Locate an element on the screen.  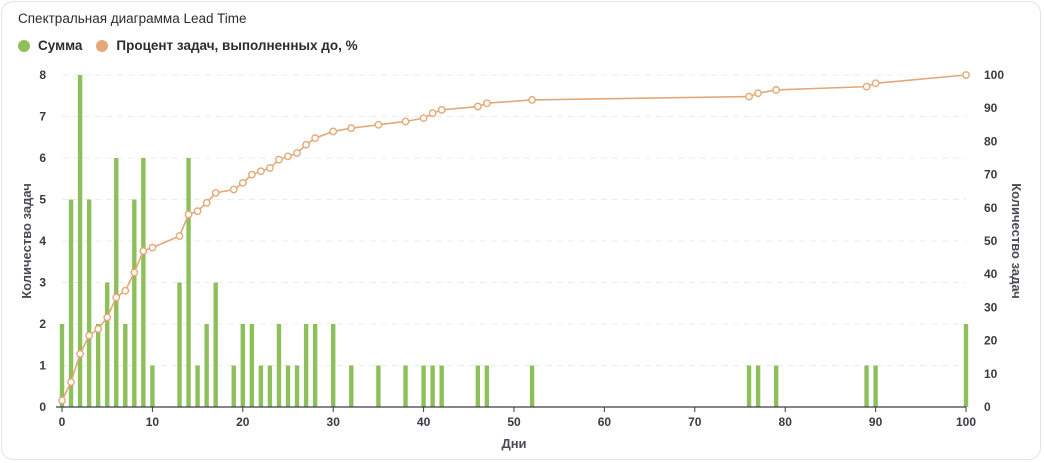
legend-item-sum: Сумма is located at coordinates (50, 45).